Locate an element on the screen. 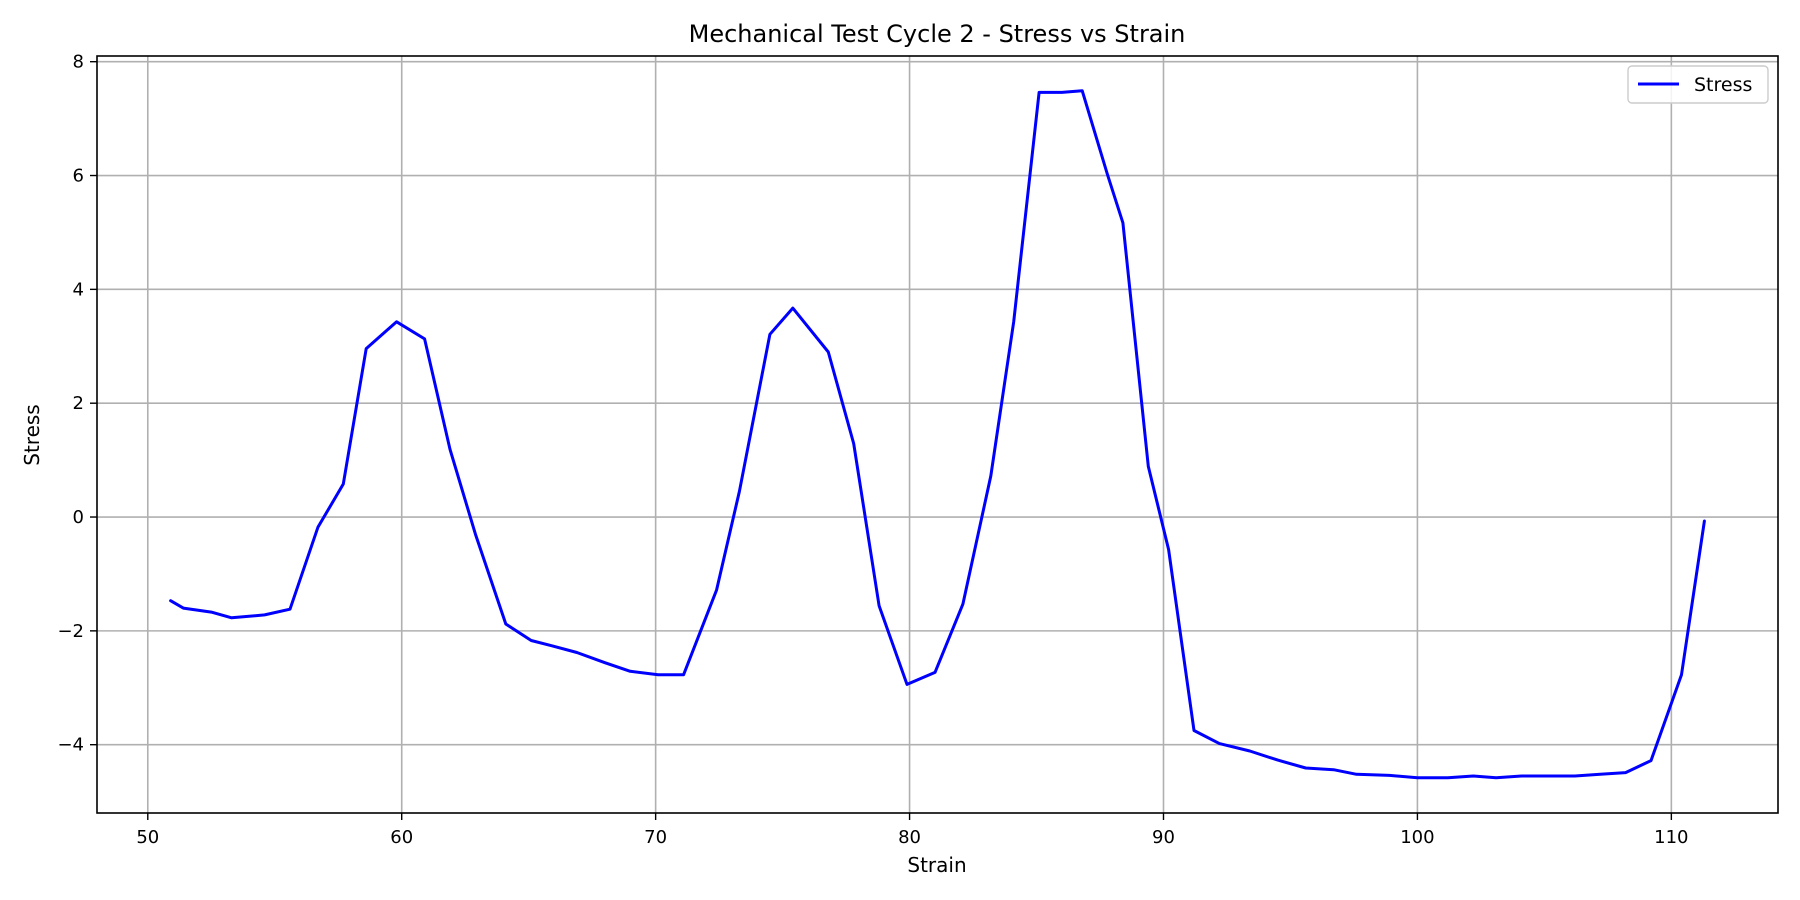 The image size is (1800, 900). x-axis-ticks: 50 60 70 80 90 100 110 is located at coordinates (912, 830).